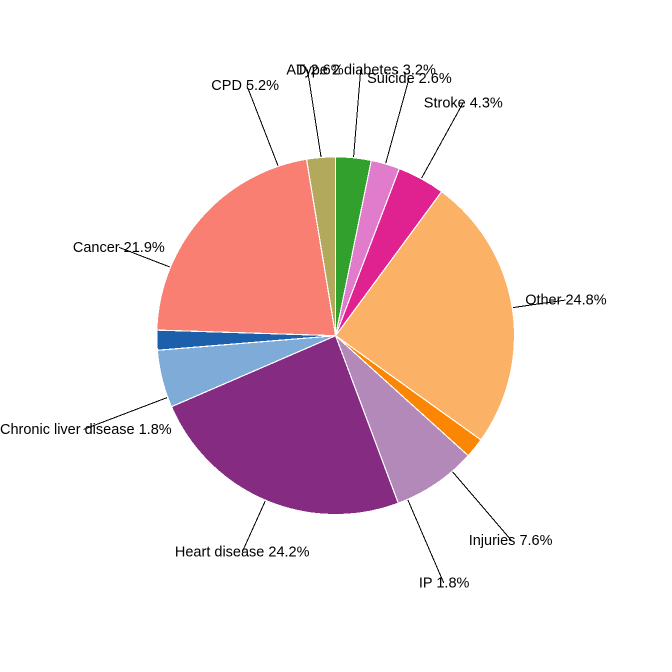 The image size is (672, 672). Describe the element at coordinates (566, 301) in the screenshot. I see `svg-text: Other 24.8%` at that location.